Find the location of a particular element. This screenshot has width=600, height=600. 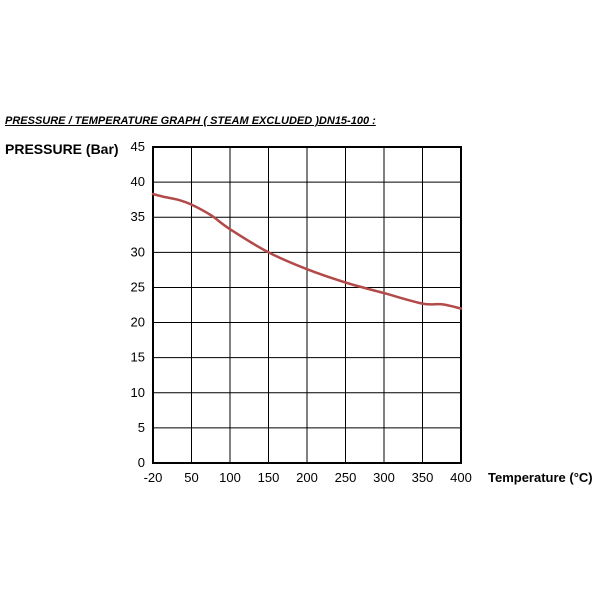

y-tick-label: 35 is located at coordinates (138, 216).